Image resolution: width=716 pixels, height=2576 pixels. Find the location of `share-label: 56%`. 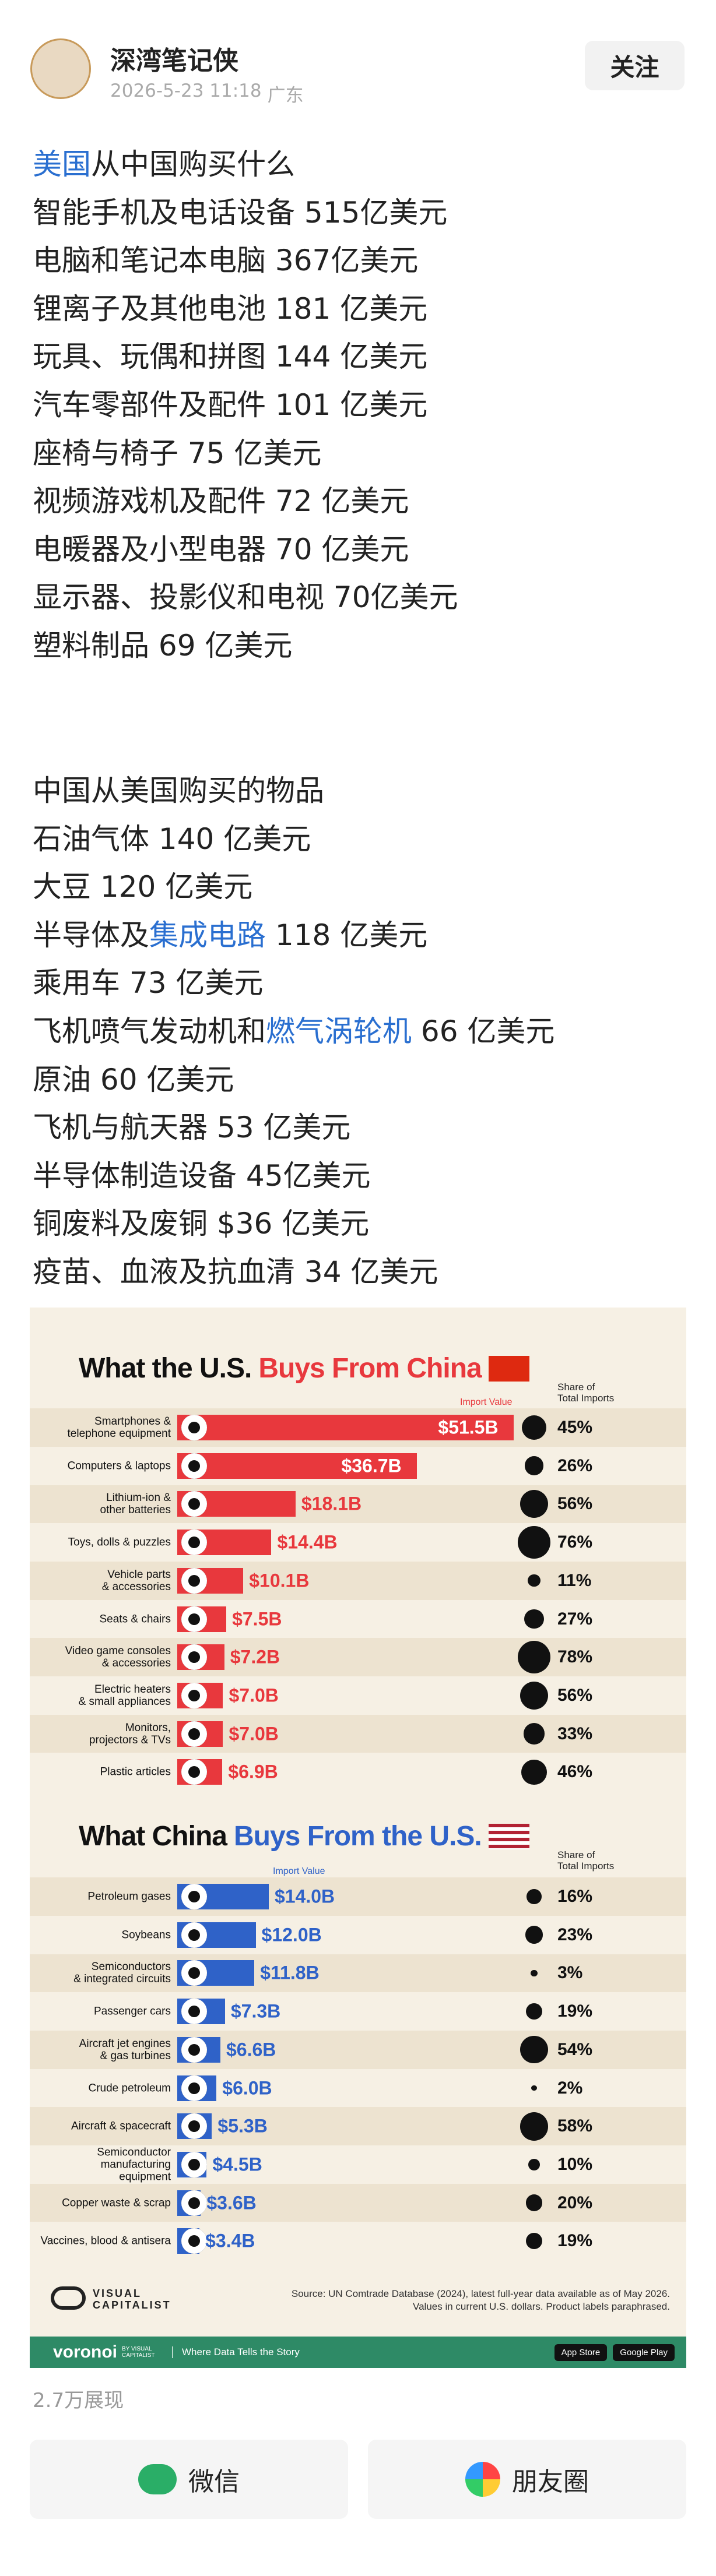

share-label: 56% is located at coordinates (575, 1504).